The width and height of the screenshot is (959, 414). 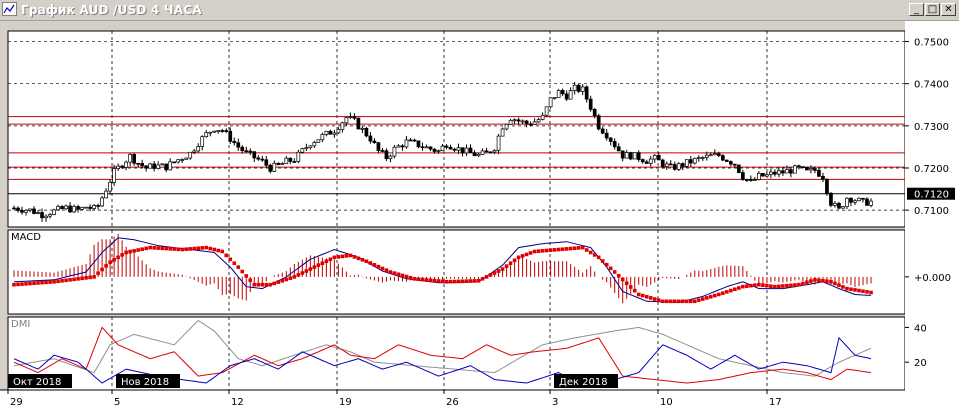 I want to click on maximize-button: □, so click(x=932, y=9).